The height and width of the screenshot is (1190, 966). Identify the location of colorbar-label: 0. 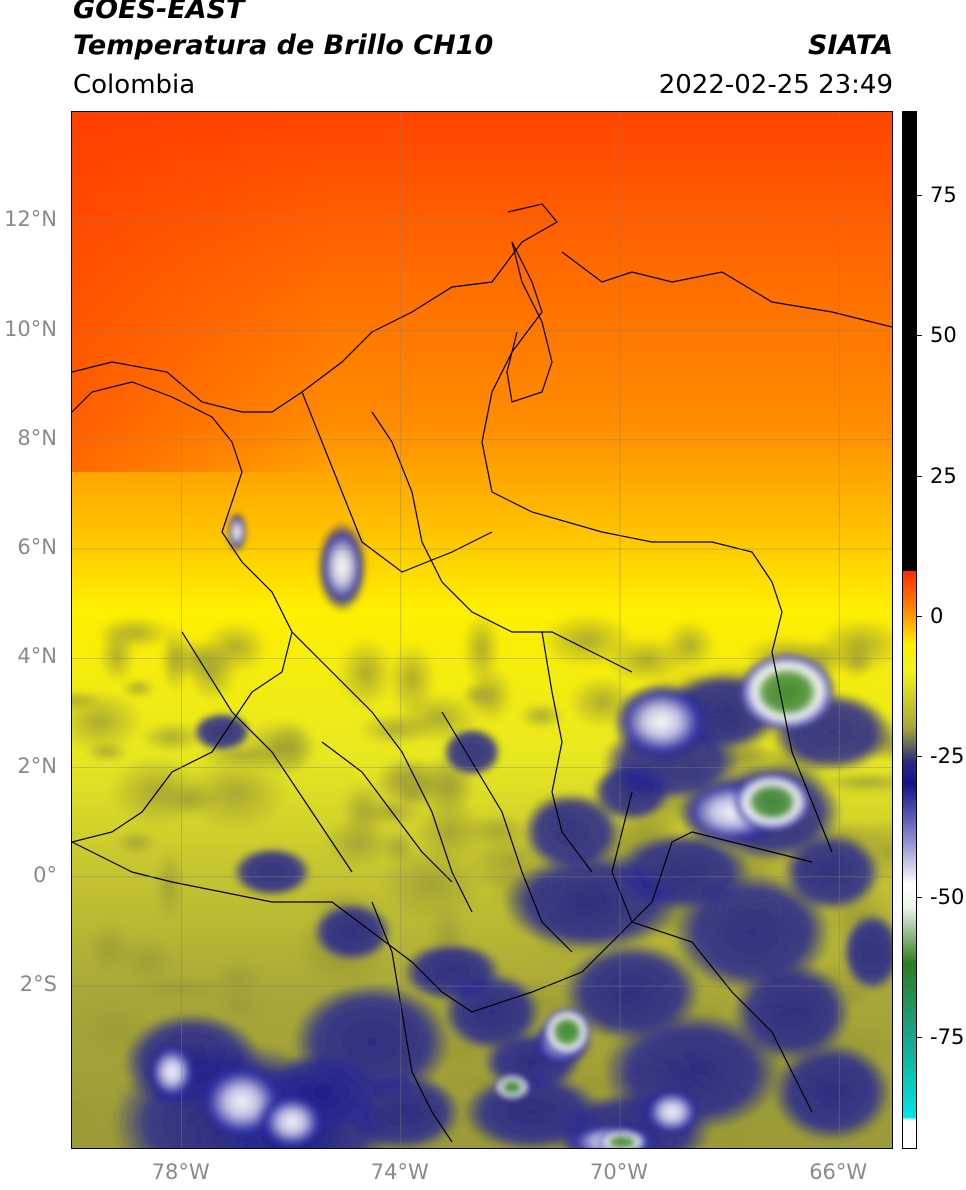
(937, 615).